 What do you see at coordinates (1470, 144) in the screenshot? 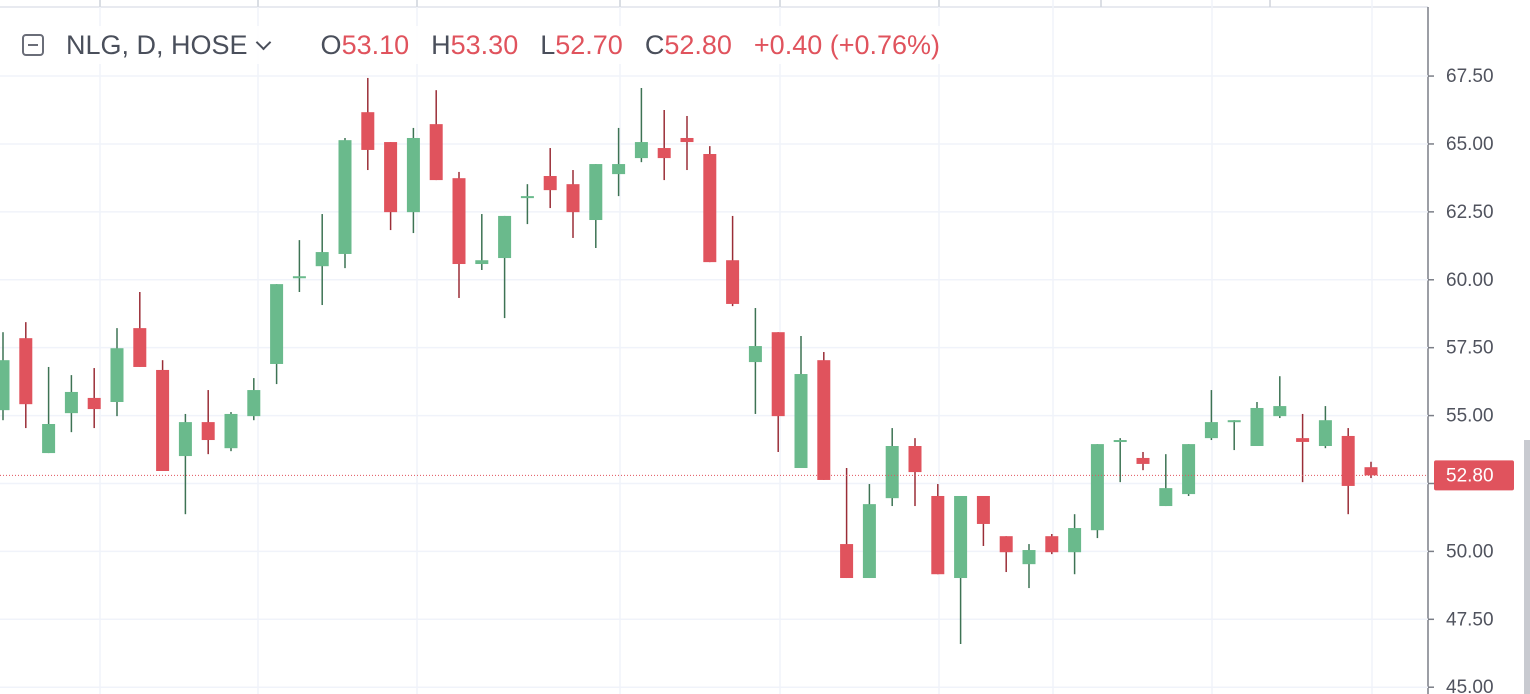
I see `y-tick-label: 65.00` at bounding box center [1470, 144].